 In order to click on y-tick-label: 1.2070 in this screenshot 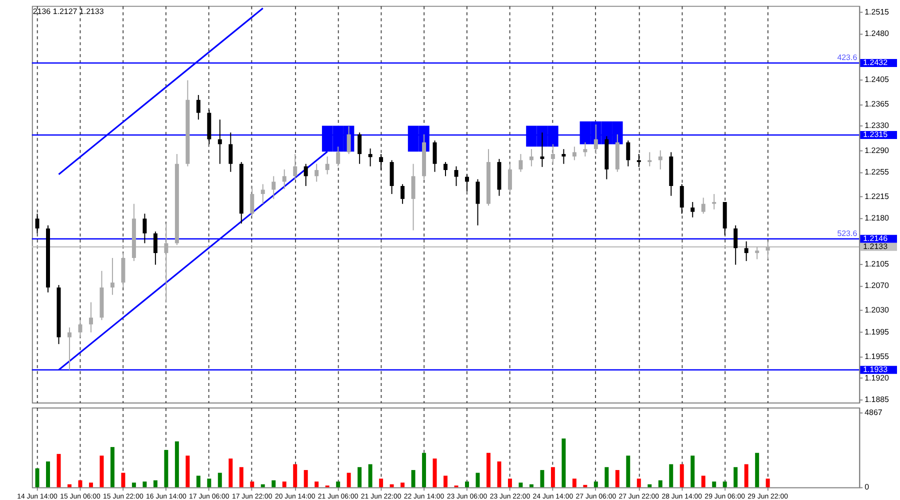, I will do `click(877, 285)`.